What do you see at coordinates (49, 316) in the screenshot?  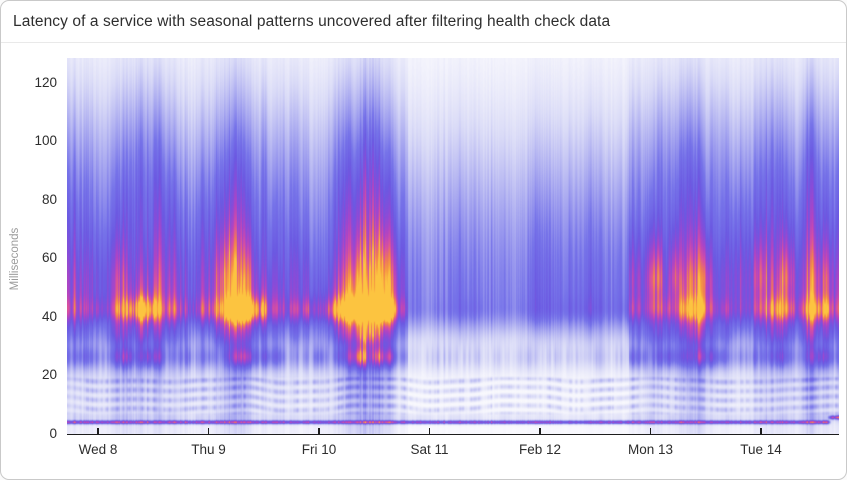 I see `y-tick-label: 40` at bounding box center [49, 316].